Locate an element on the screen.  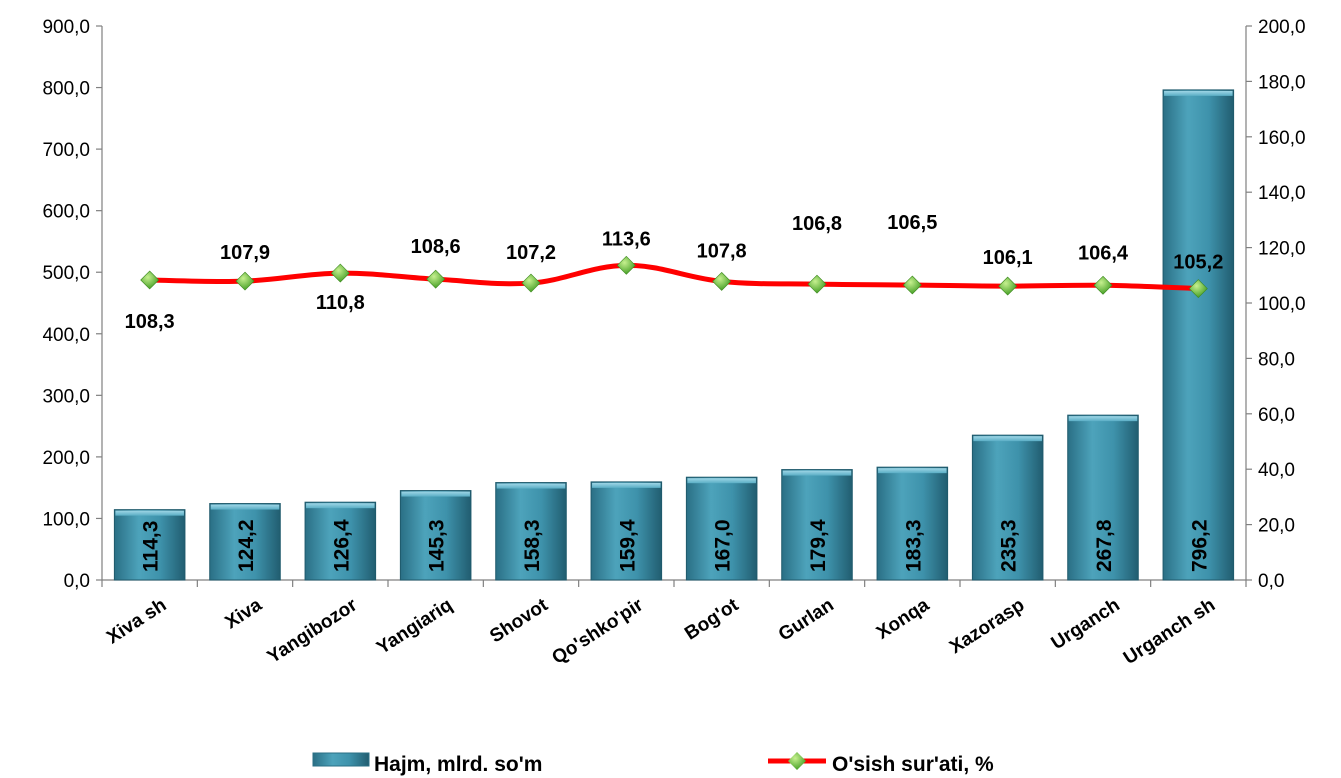
right-tick-label: 200,0 is located at coordinates (1282, 27).